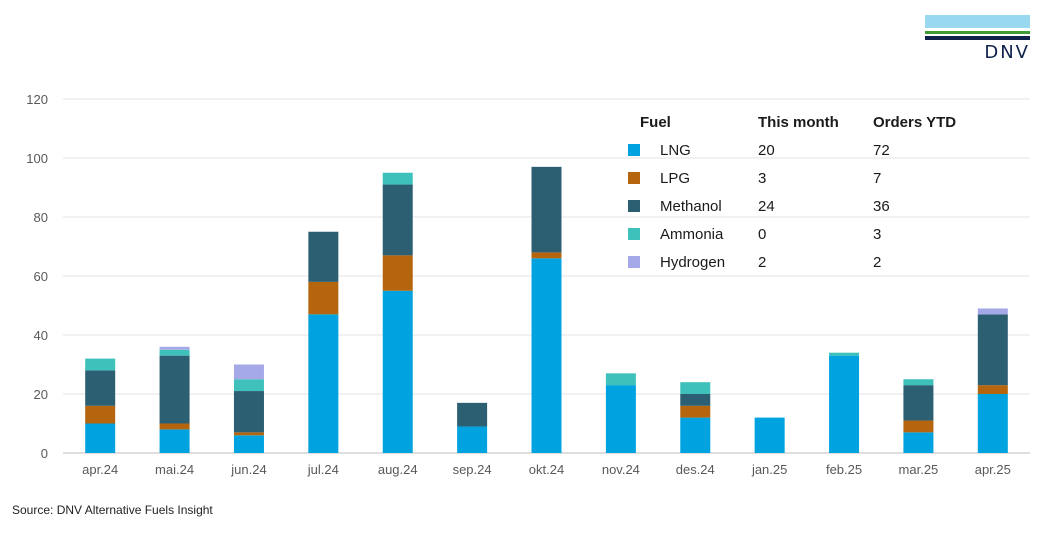 This screenshot has height=536, width=1054. What do you see at coordinates (248, 469) in the screenshot?
I see `x-tick-label: jun.24` at bounding box center [248, 469].